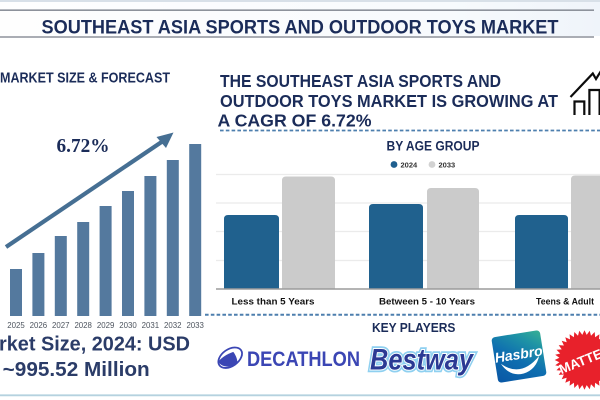 The image size is (600, 400). Describe the element at coordinates (295, 120) in the screenshot. I see `svg-text: A CAGR OF 6.72%` at that location.